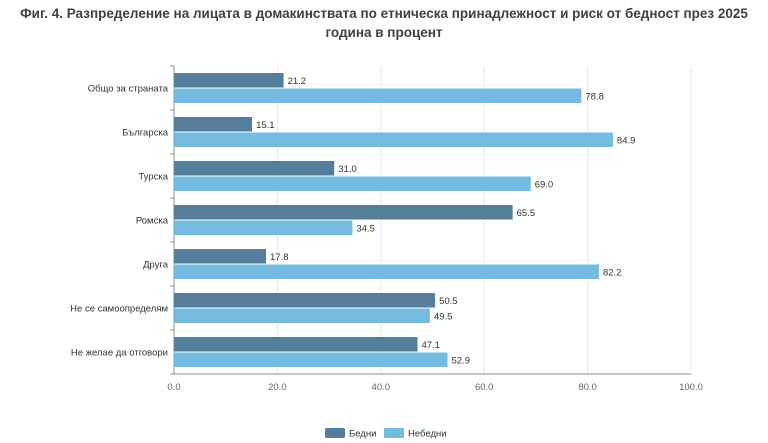 The width and height of the screenshot is (768, 443). Describe the element at coordinates (381, 387) in the screenshot. I see `x-tick-label: 40.0` at that location.